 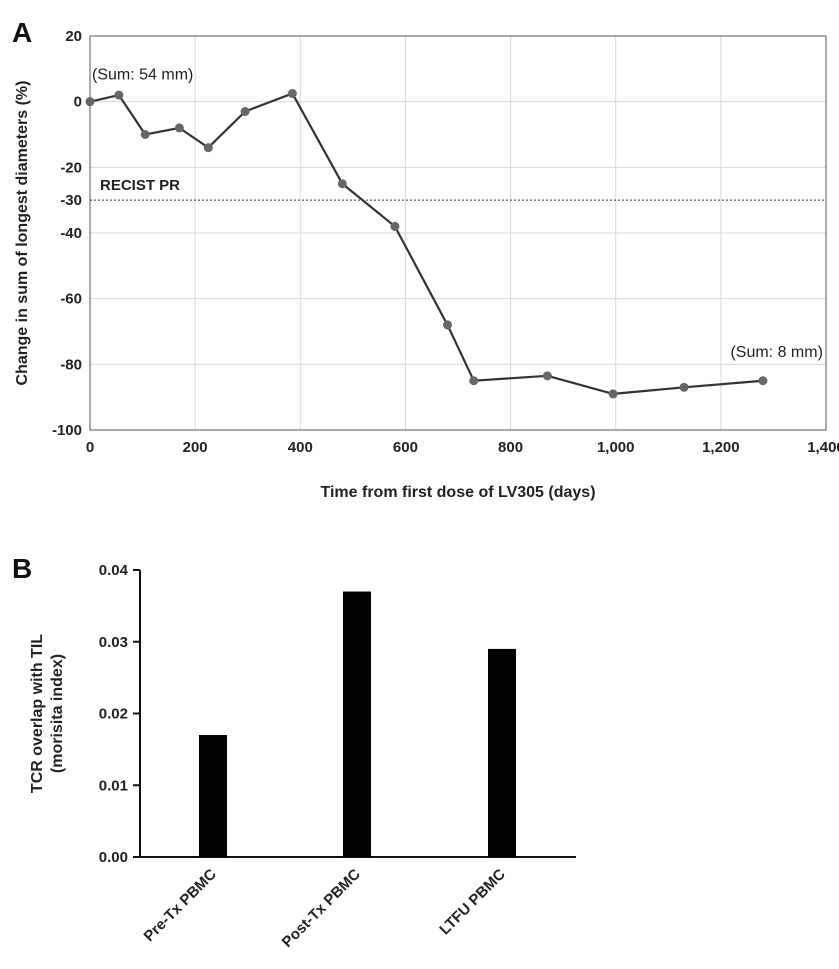 What do you see at coordinates (71, 233) in the screenshot?
I see `panel-a-y-tick-label: -40` at bounding box center [71, 233].